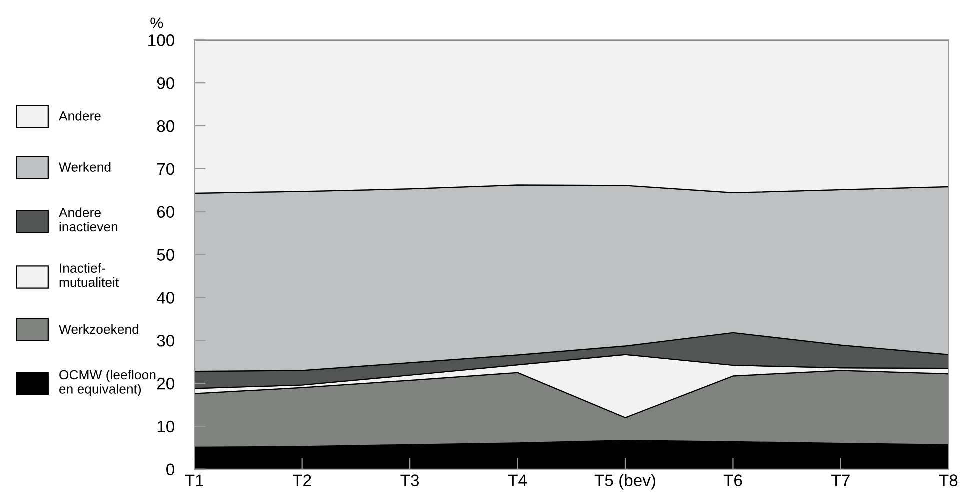 Image resolution: width=973 pixels, height=502 pixels. Describe the element at coordinates (625, 482) in the screenshot. I see `x-tick-label: T5 (bev)` at that location.